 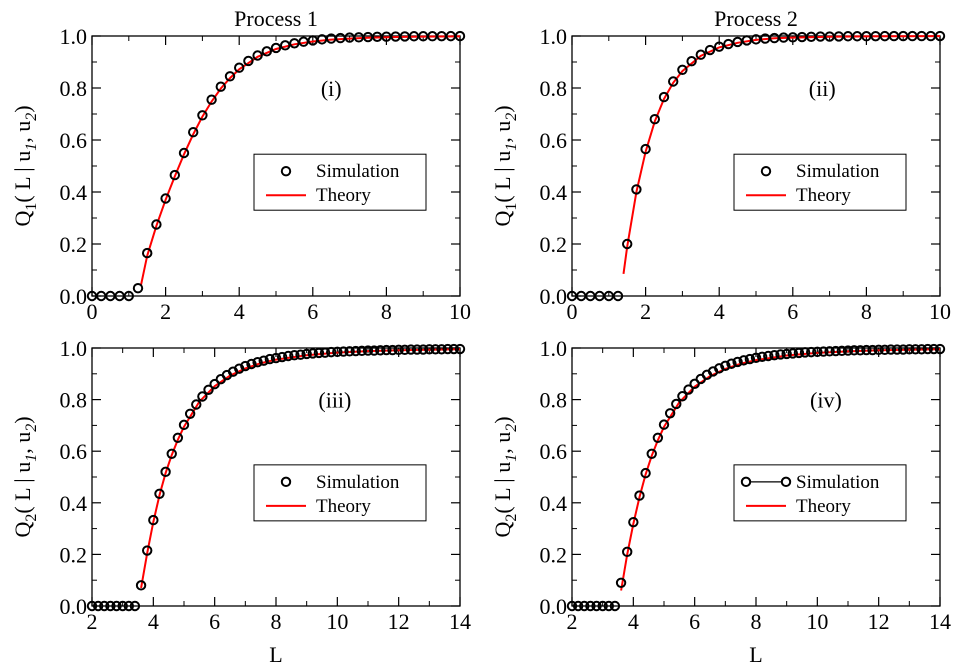 I want to click on y-axis-label-part: ( L | u, so click(x=502, y=488).